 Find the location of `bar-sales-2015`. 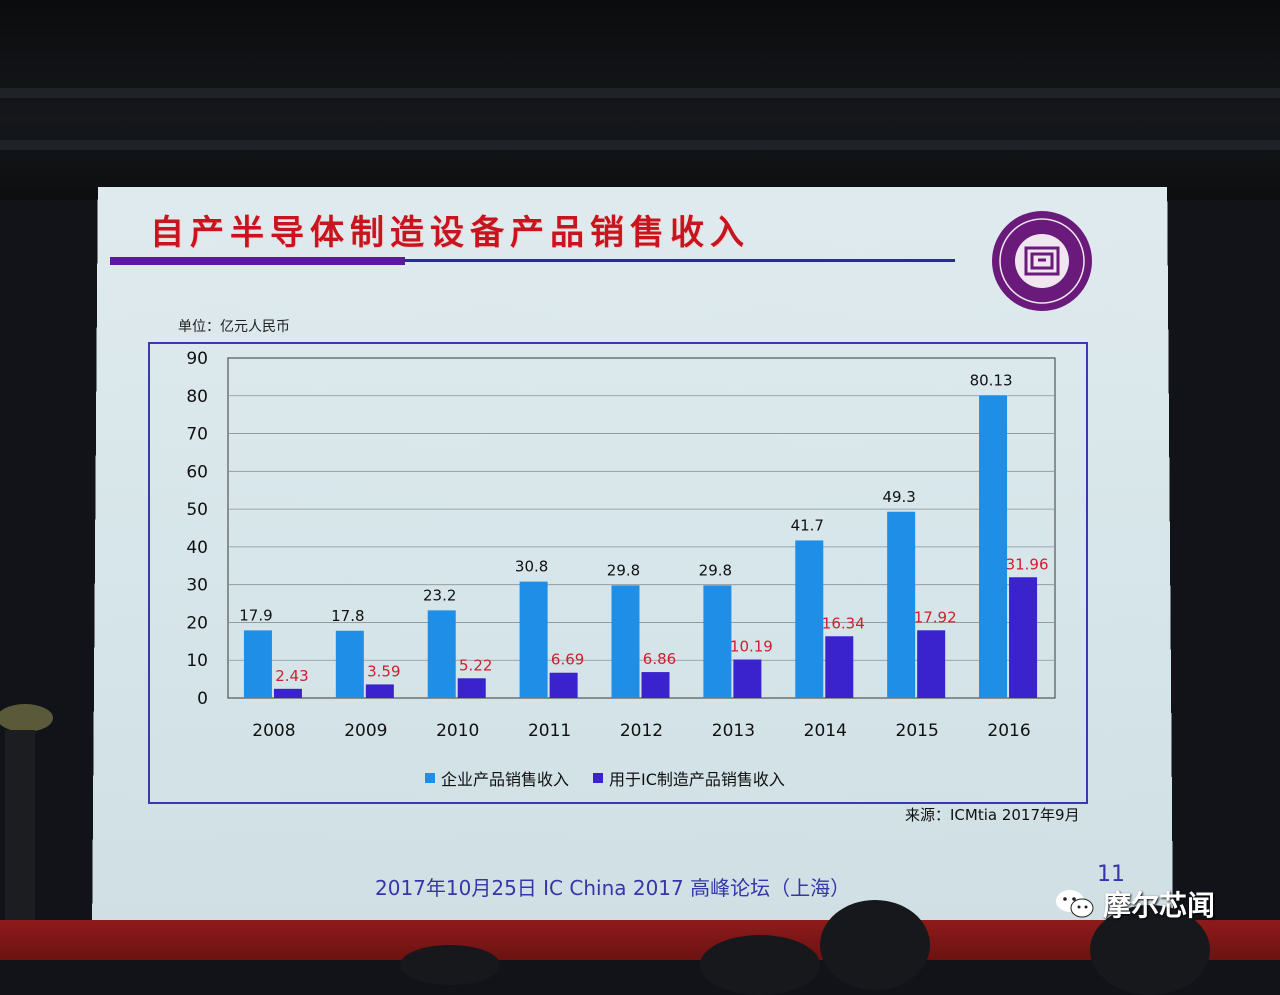

bar-sales-2015 is located at coordinates (901, 605).